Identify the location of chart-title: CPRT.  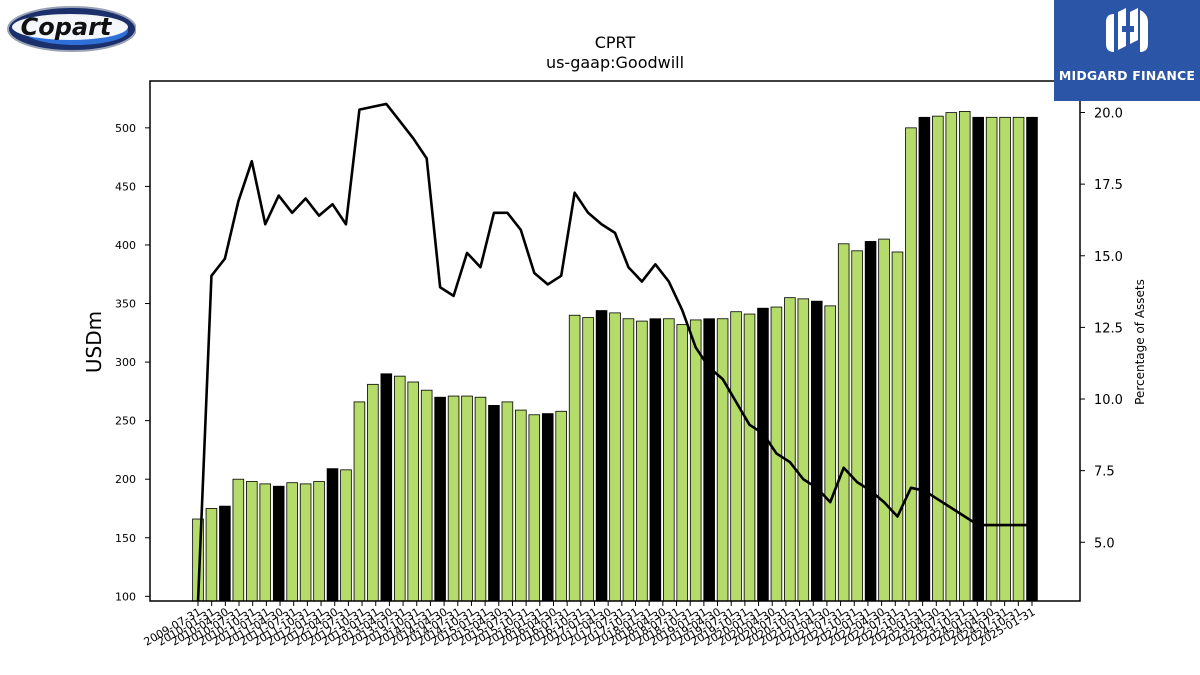
(615, 42).